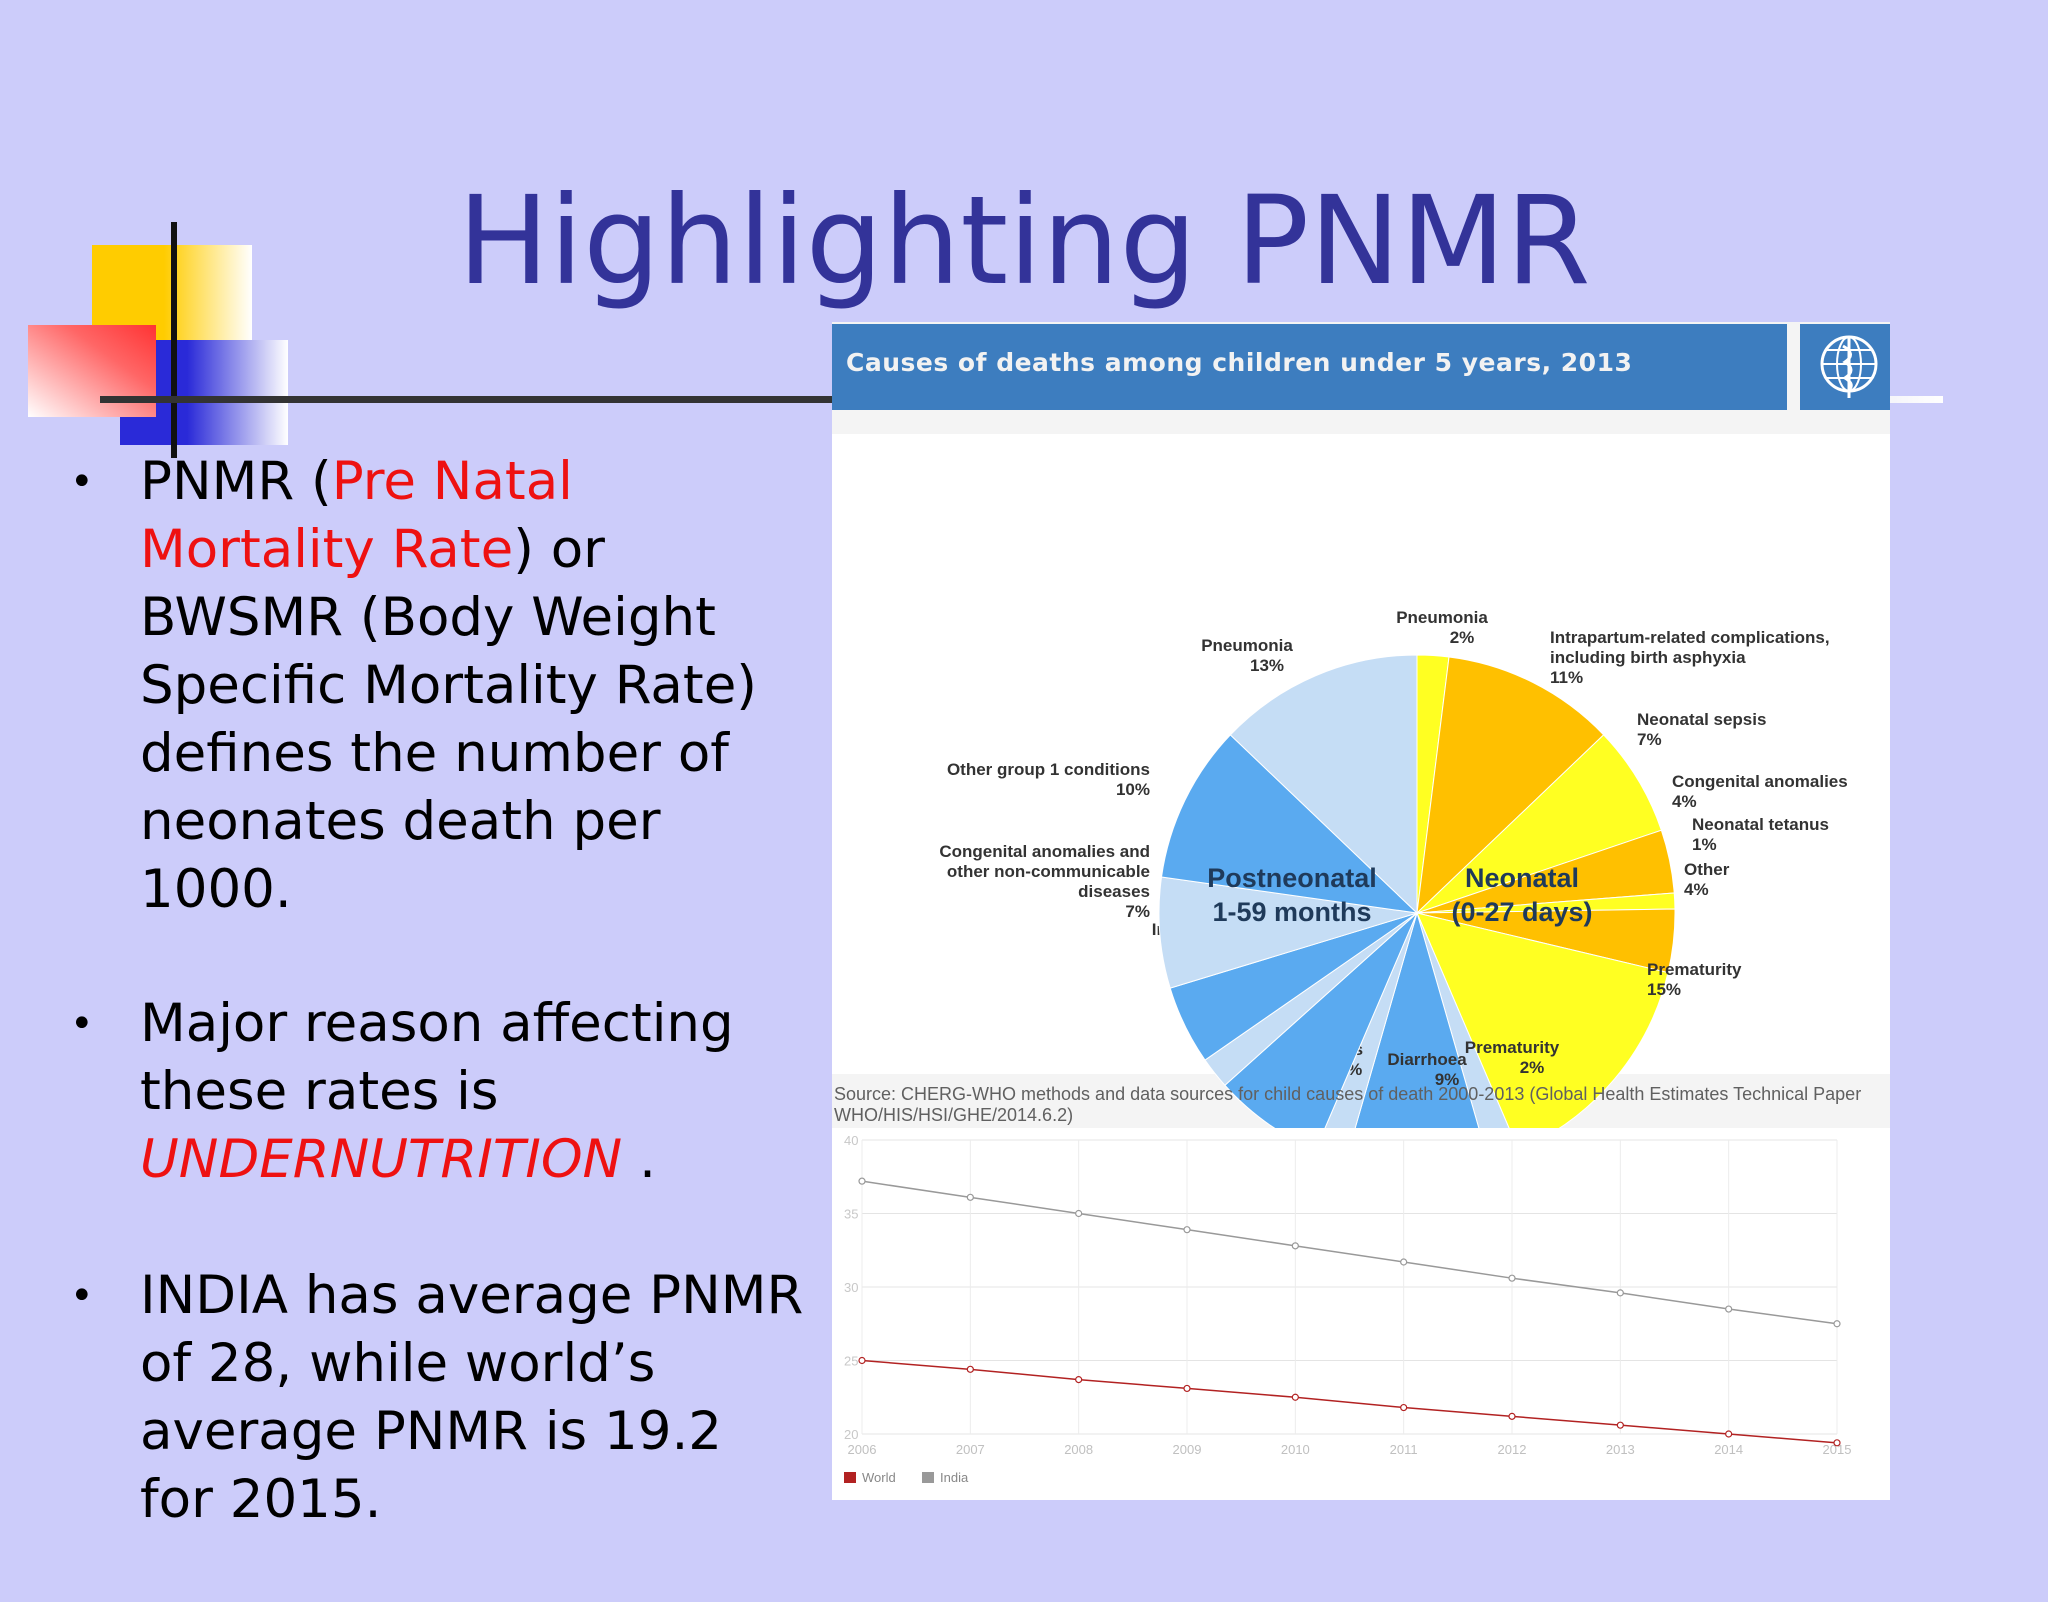  I want to click on pie-slice-label: Neonatal sepsis 7%, so click(1701, 729).